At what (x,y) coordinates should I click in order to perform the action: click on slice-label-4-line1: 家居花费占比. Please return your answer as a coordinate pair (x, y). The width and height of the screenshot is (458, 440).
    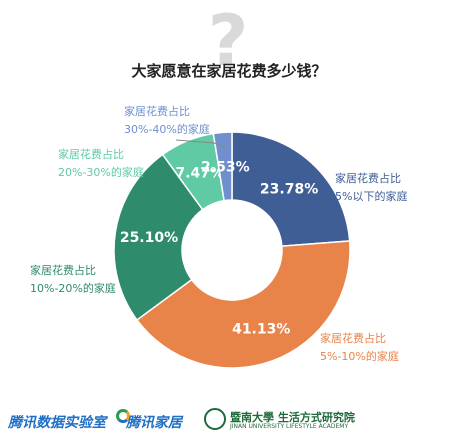
    Looking at the image, I should click on (157, 111).